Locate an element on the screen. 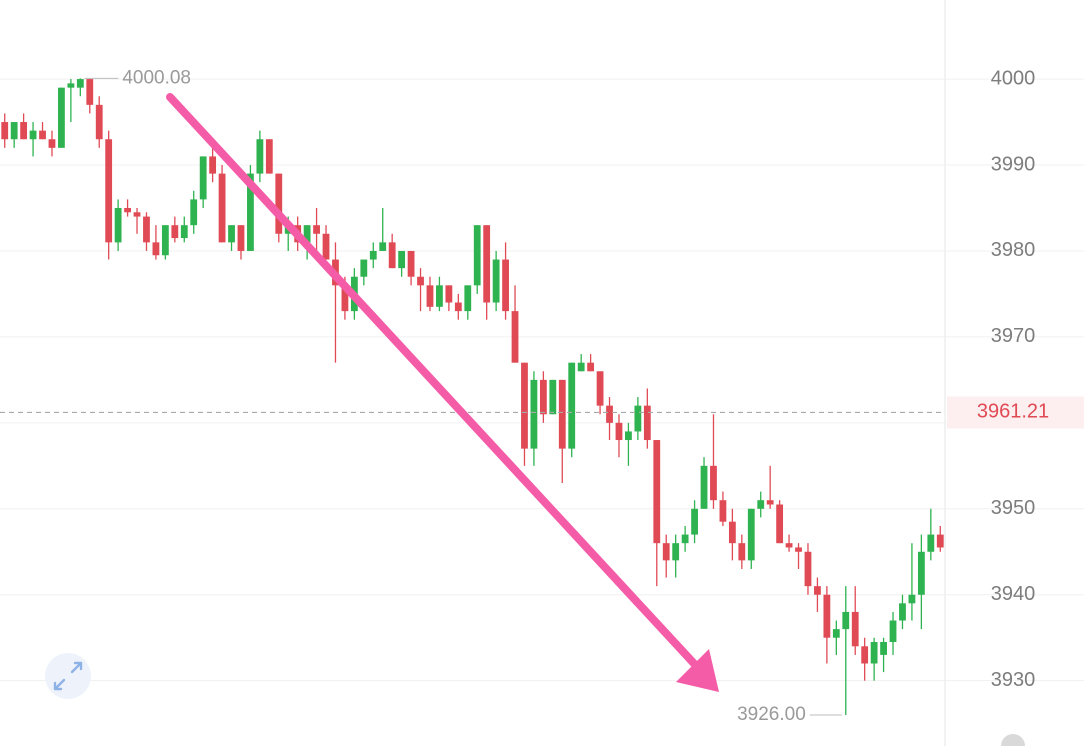  arrow-head is located at coordinates (697, 670).